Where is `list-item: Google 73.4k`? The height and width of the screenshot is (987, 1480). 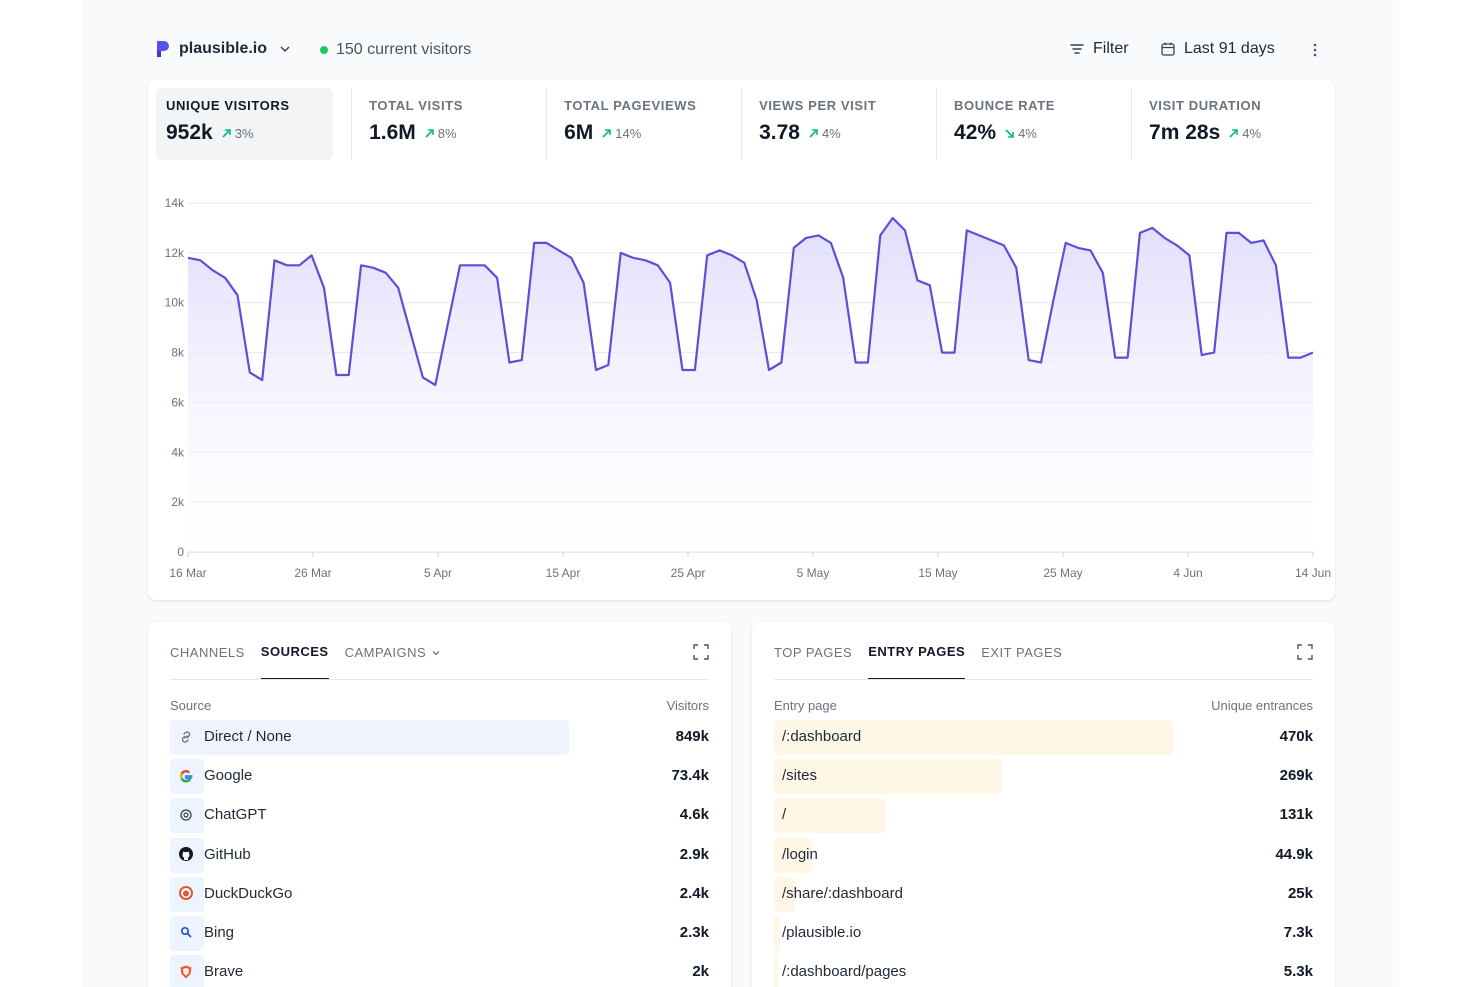 list-item: Google 73.4k is located at coordinates (439, 777).